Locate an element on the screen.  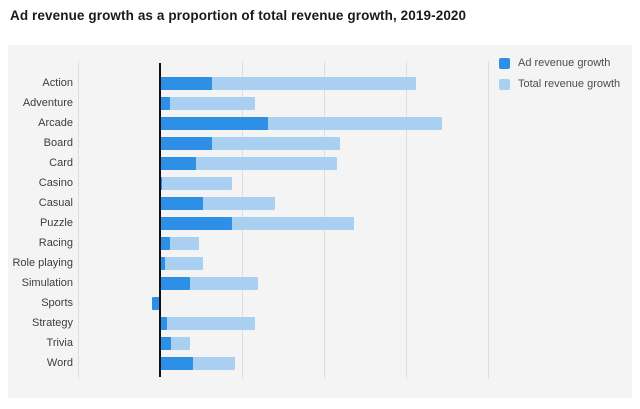
legend-item-ad-revenue: Ad revenue growth is located at coordinates (559, 63).